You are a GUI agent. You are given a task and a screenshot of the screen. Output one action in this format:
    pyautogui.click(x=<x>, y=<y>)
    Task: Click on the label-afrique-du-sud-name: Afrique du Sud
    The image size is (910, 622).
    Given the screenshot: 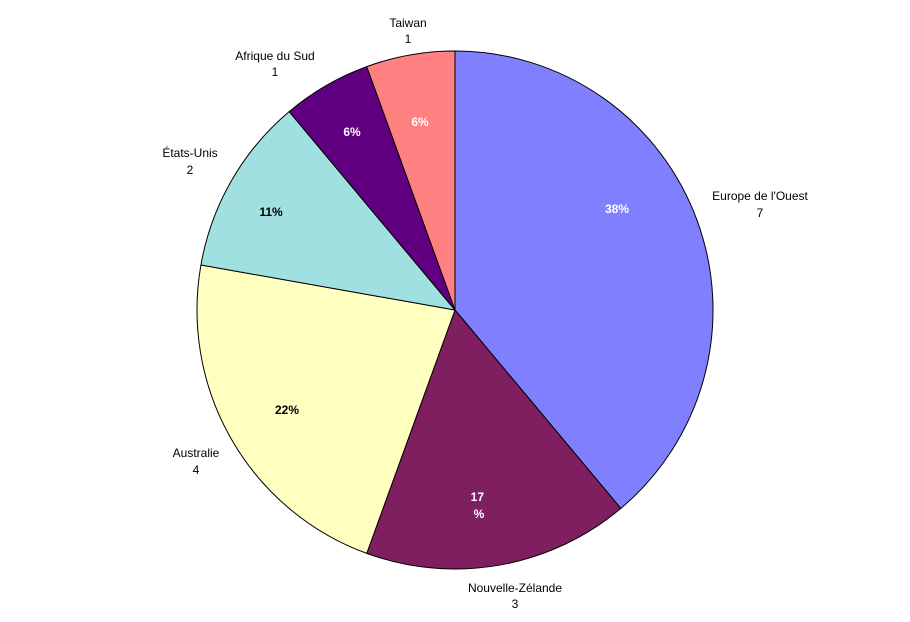 What is the action you would take?
    pyautogui.click(x=274, y=56)
    